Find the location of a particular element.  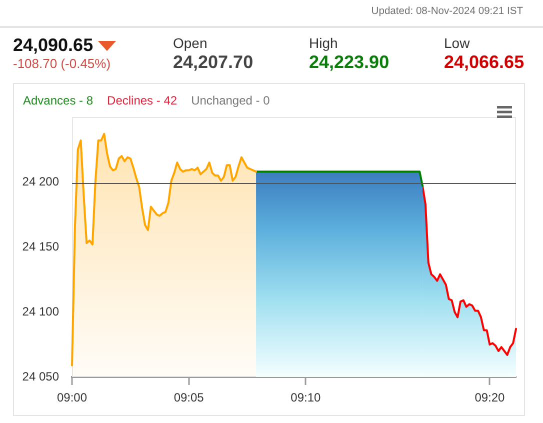

text: 24,066.65 is located at coordinates (484, 62).